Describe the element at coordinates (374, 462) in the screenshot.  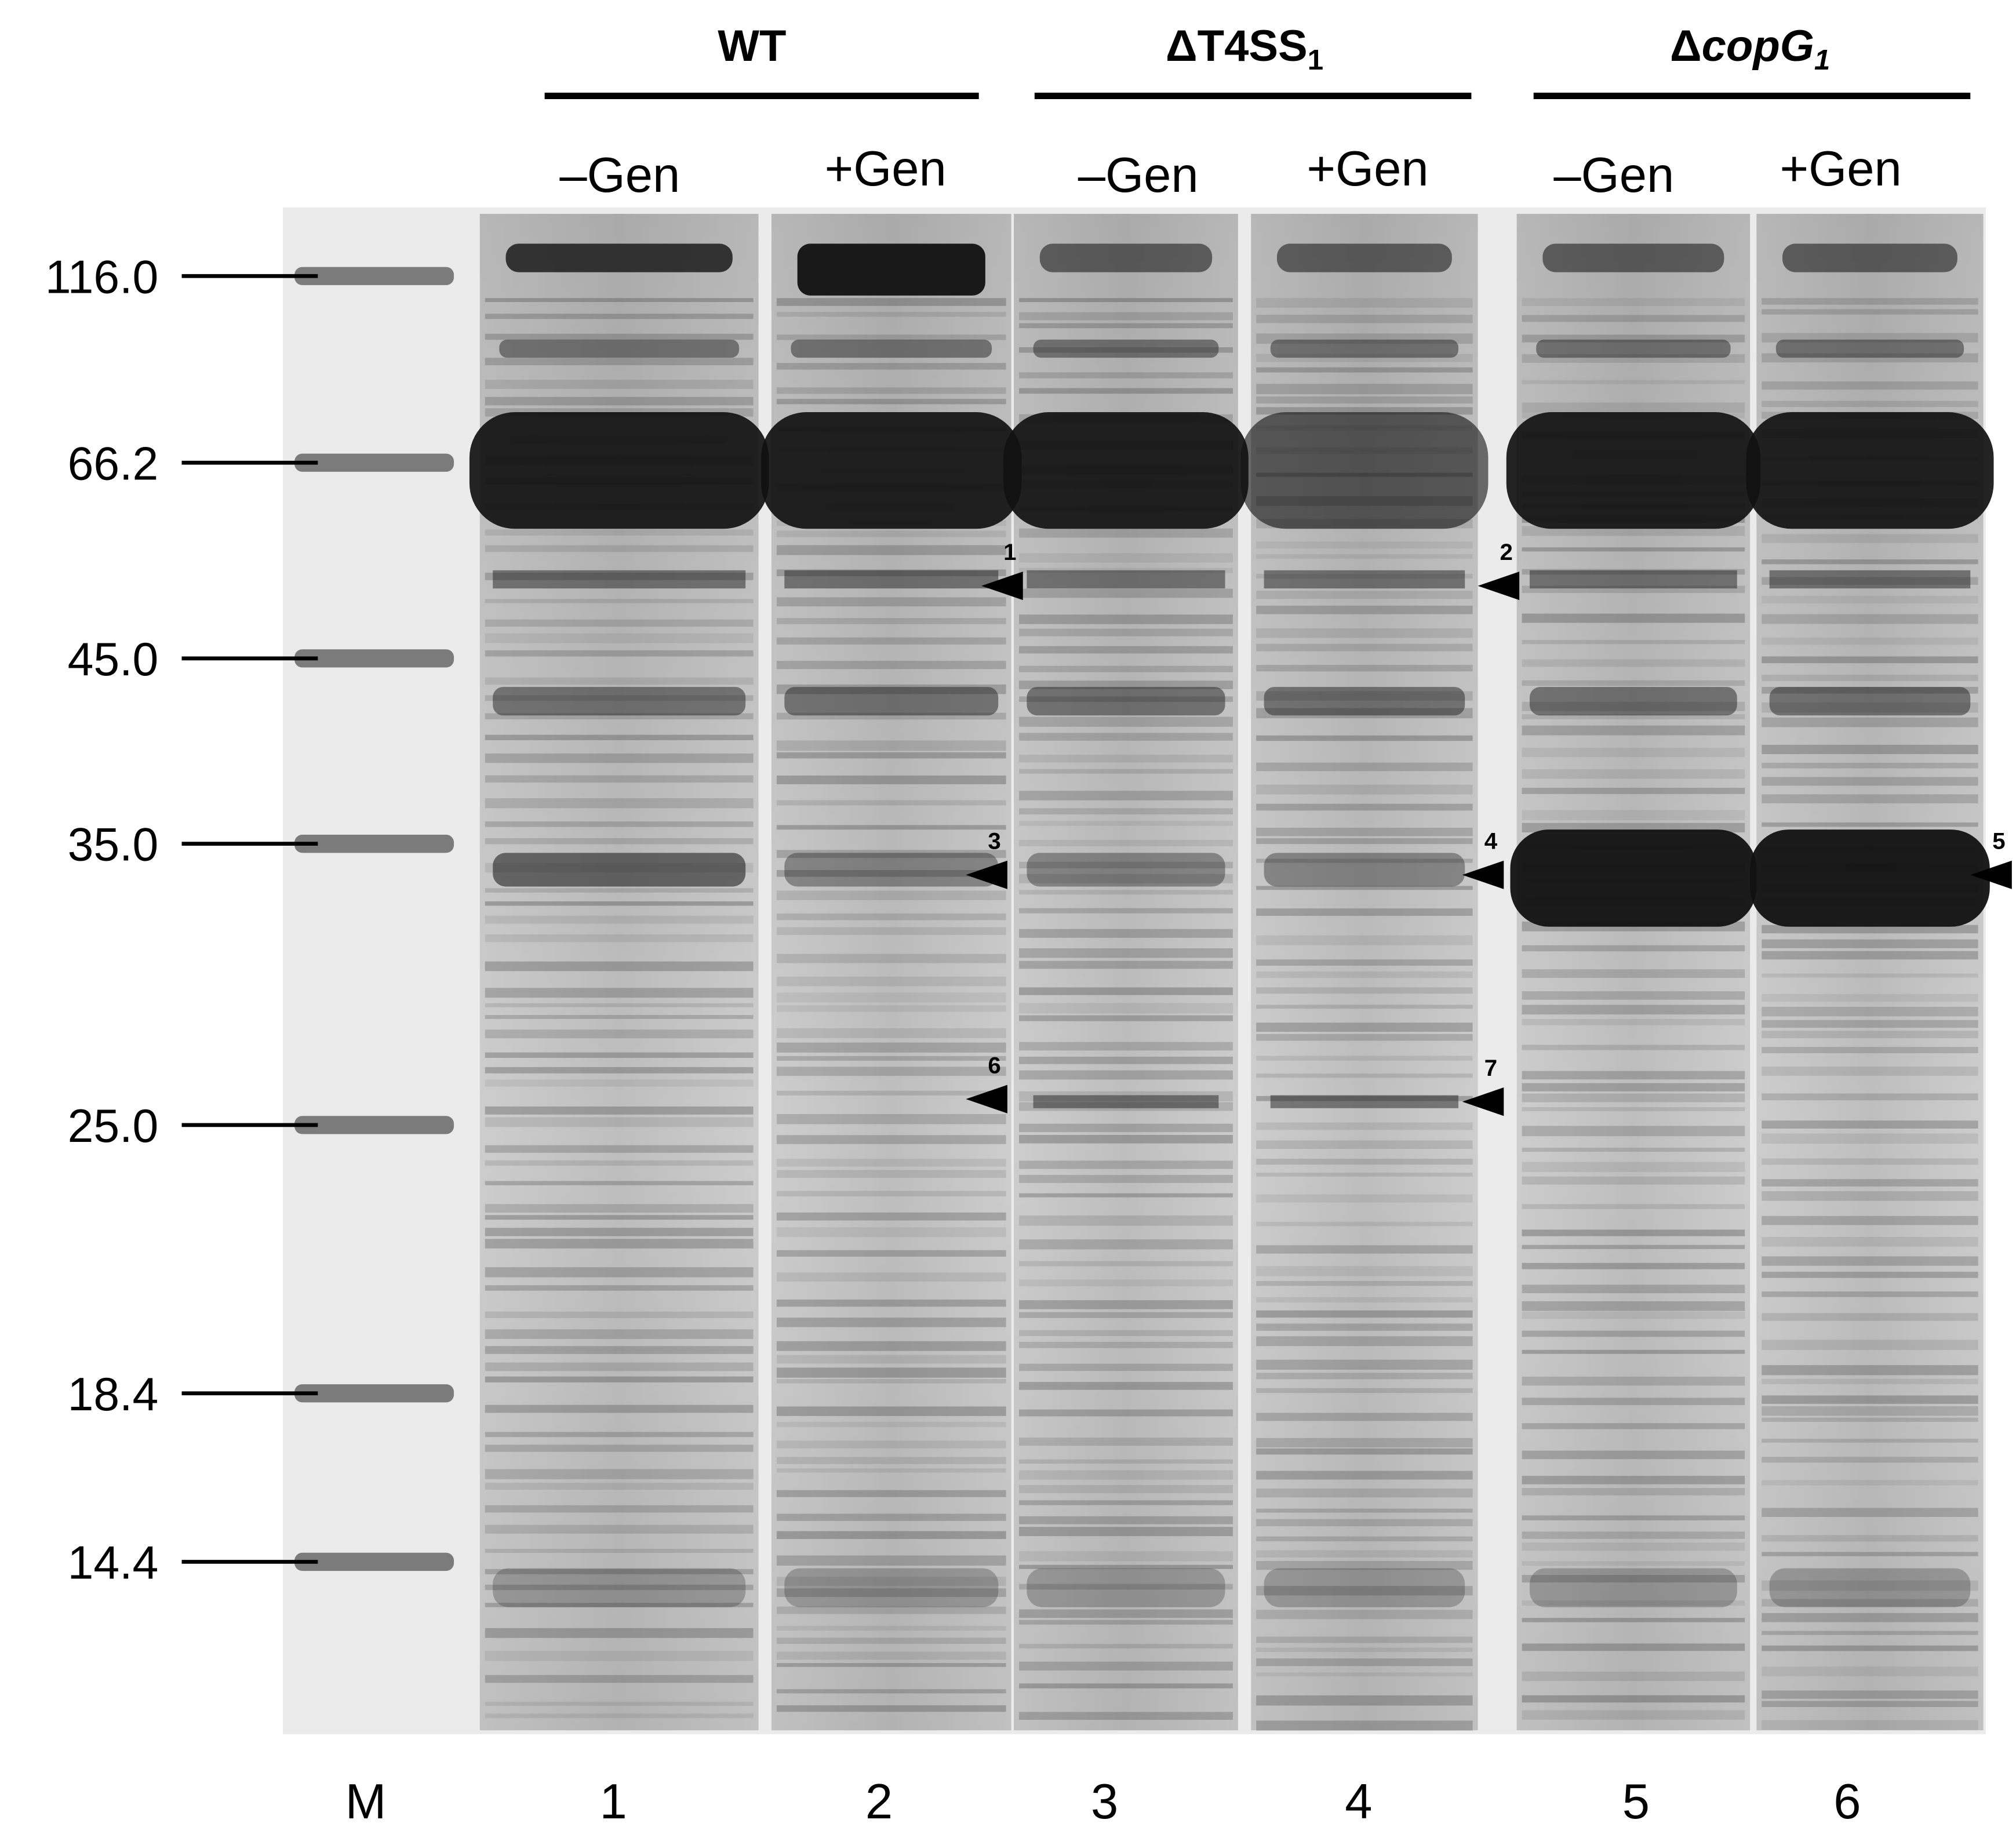
I see `marker-band` at that location.